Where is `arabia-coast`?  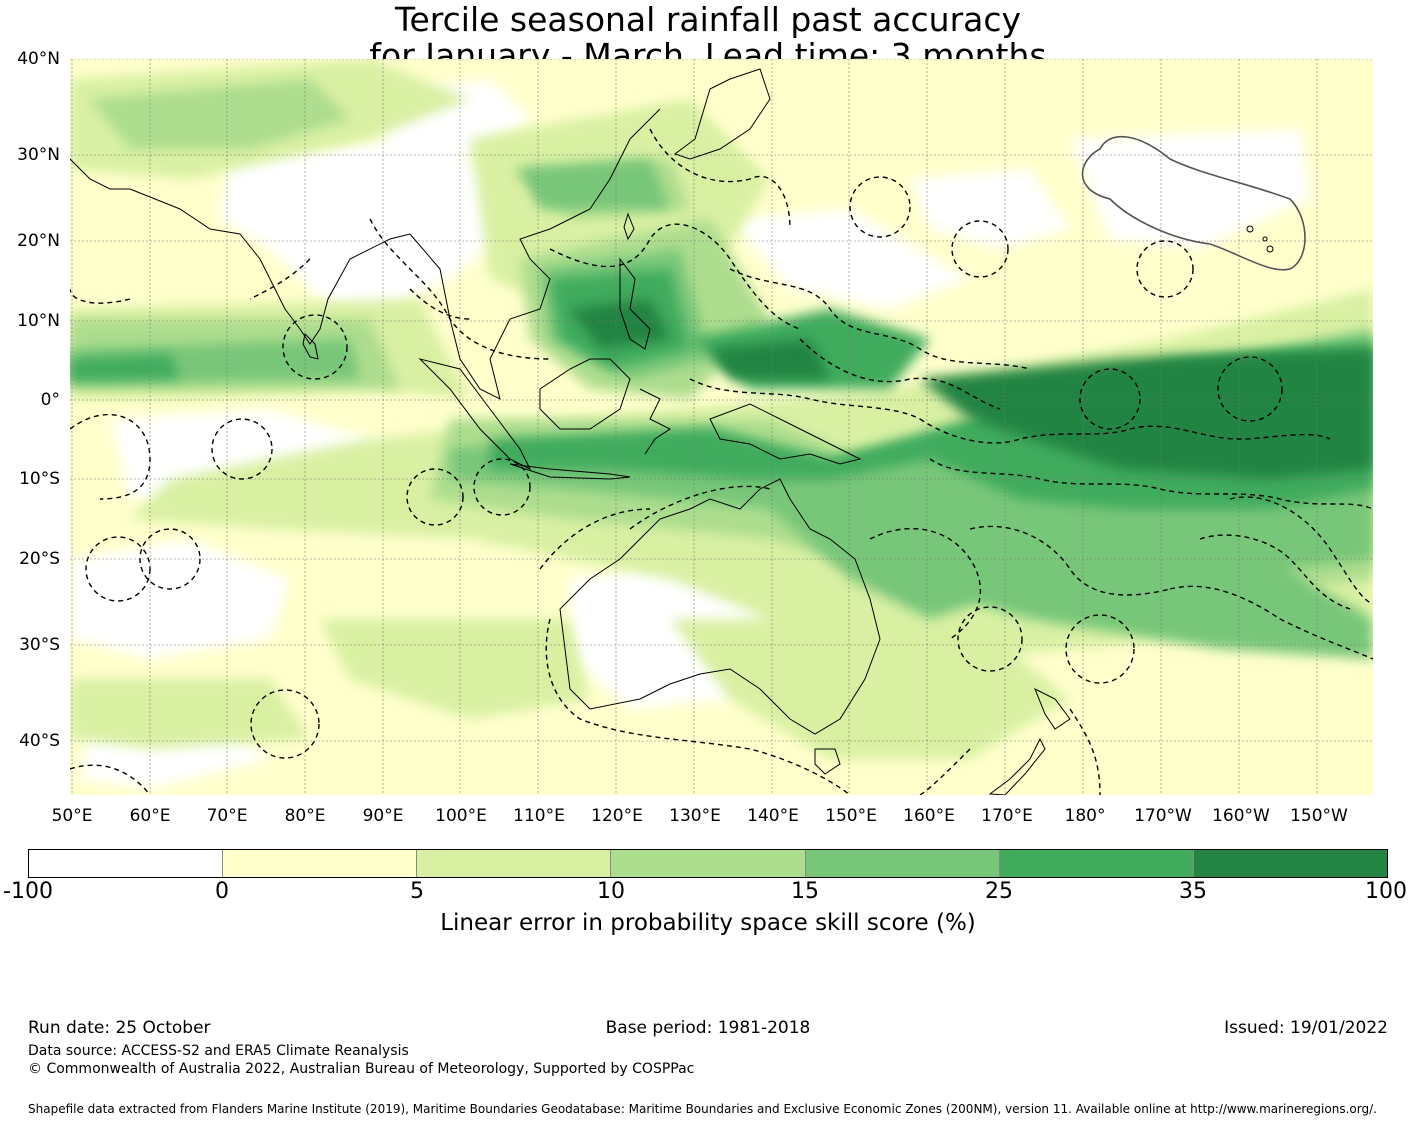 arabia-coast is located at coordinates (100, 174).